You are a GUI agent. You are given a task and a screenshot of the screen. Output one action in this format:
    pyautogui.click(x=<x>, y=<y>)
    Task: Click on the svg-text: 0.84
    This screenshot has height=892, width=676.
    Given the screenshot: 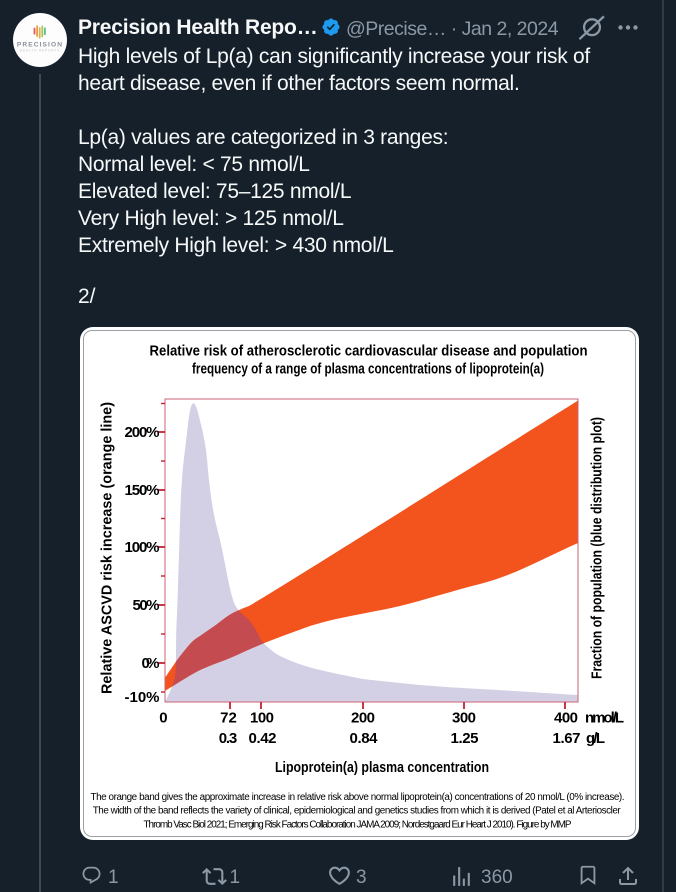 What is the action you would take?
    pyautogui.click(x=364, y=738)
    